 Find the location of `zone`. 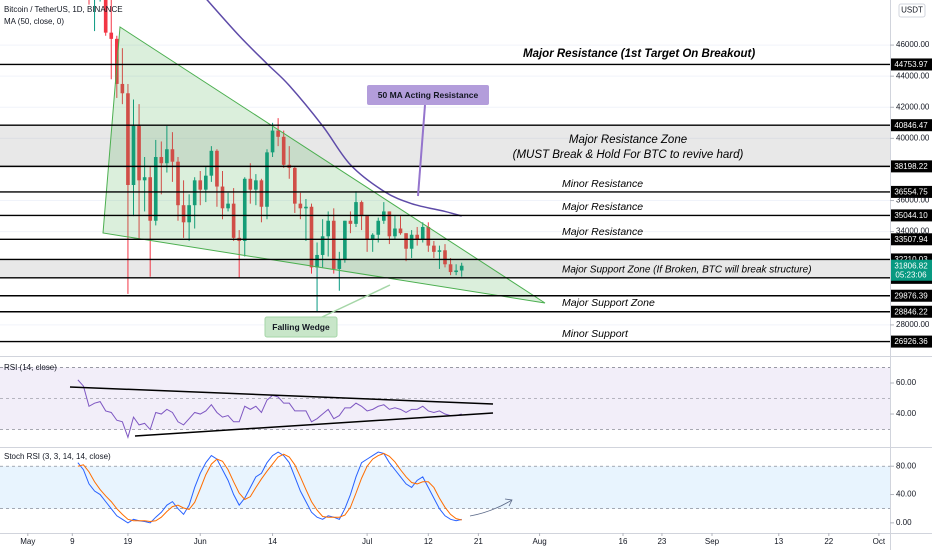

zone is located at coordinates (445, 146).